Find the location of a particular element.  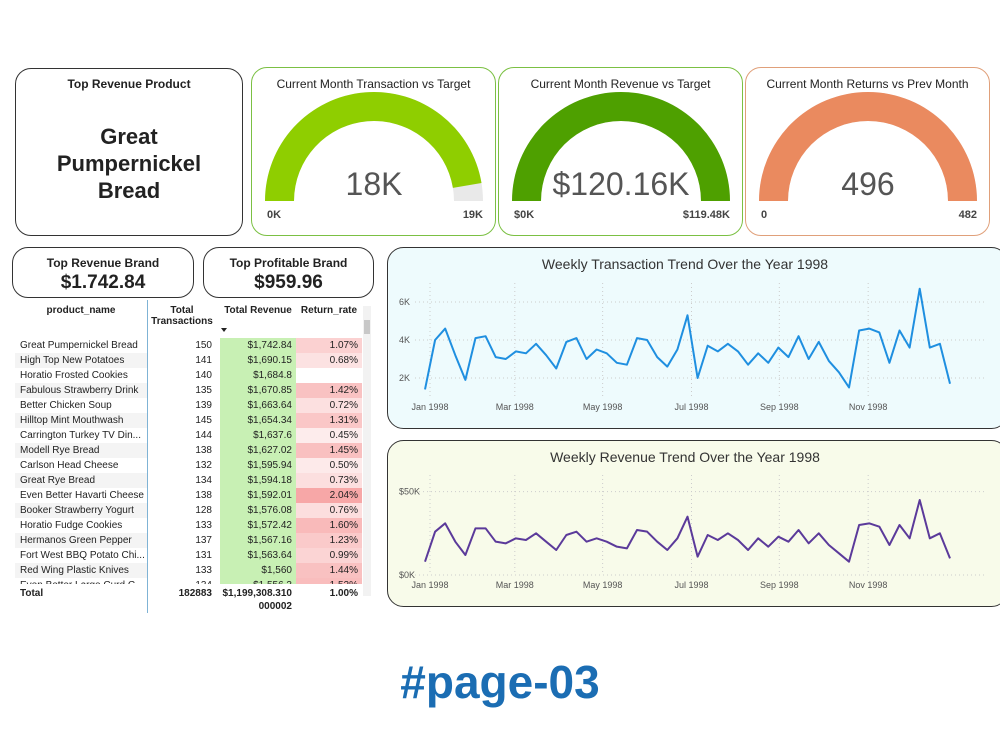

gauge-title: Current Month Returns vs Prev Month is located at coordinates (867, 84).